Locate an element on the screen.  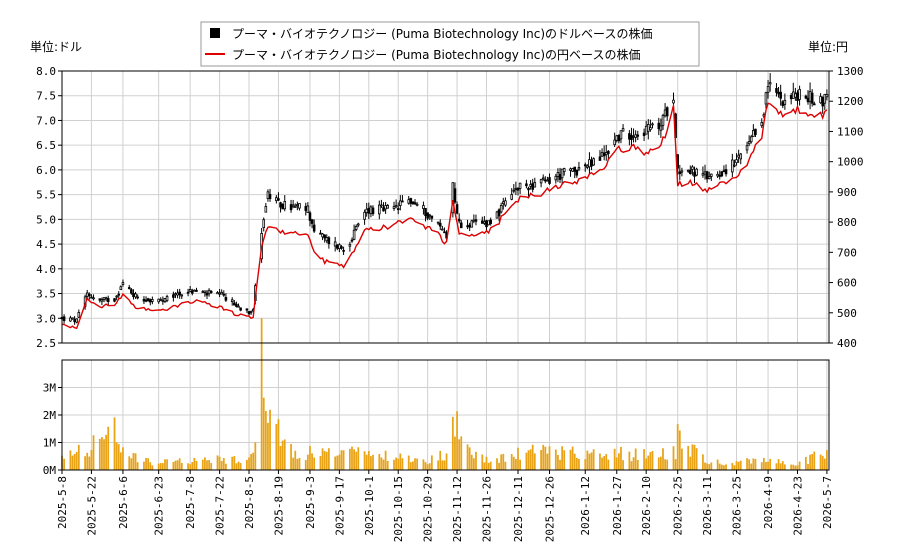
yen-tick-label: 600 is located at coordinates (847, 283).